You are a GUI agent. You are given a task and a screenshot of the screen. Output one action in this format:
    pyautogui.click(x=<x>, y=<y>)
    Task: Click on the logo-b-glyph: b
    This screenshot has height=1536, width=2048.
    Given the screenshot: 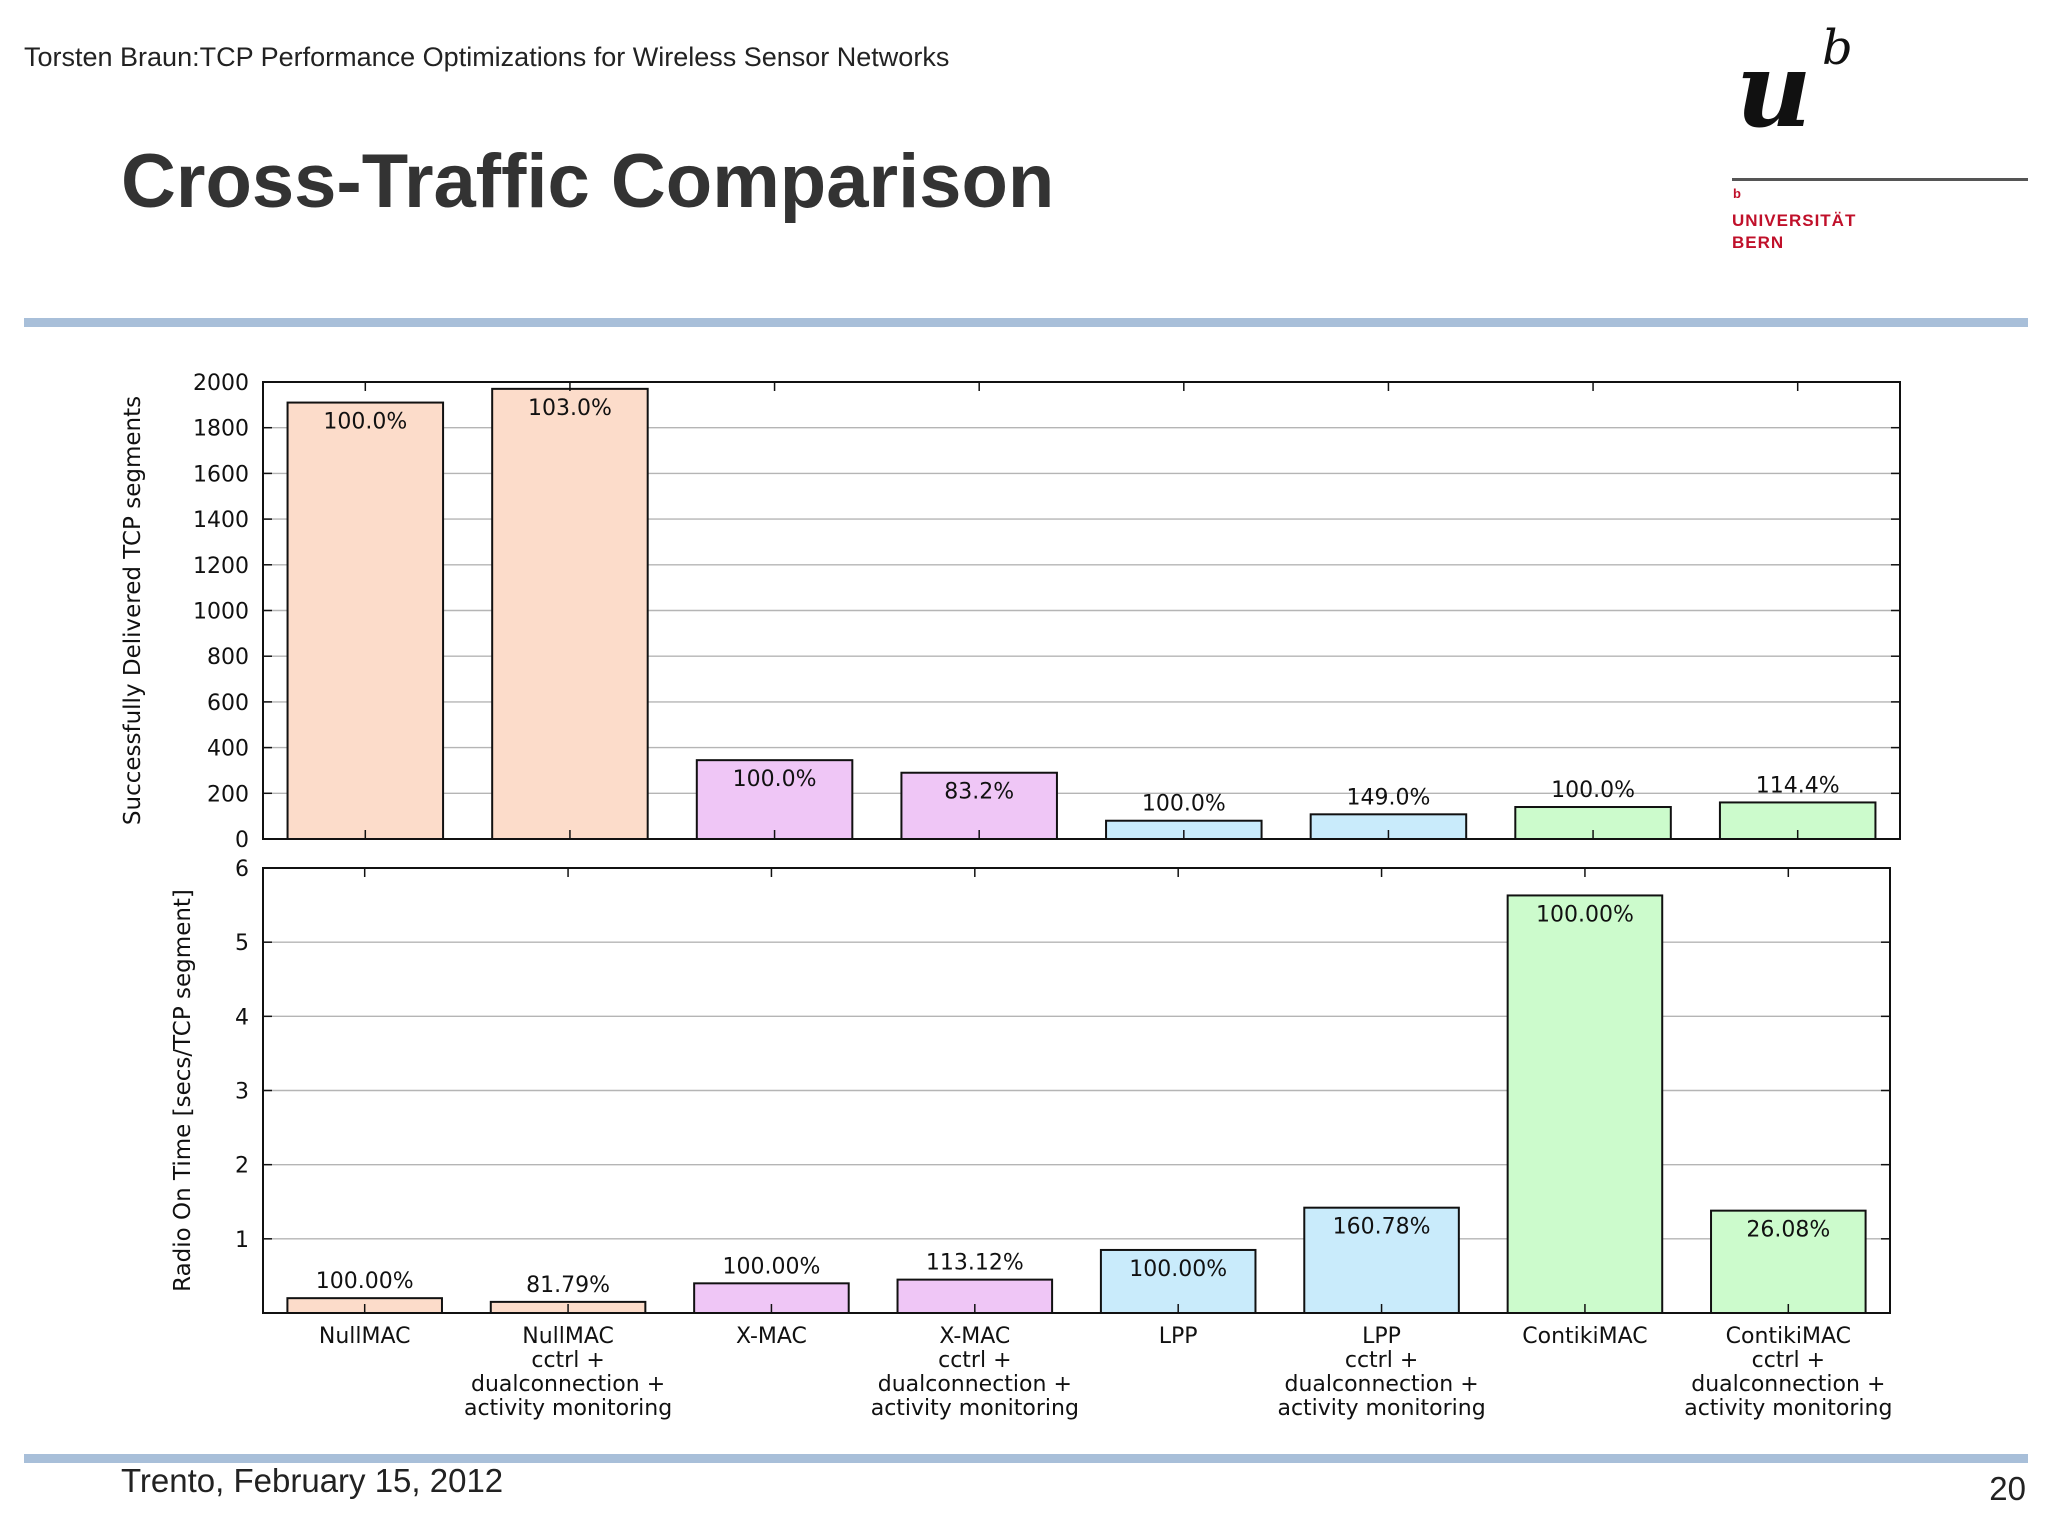 What is the action you would take?
    pyautogui.click(x=1837, y=48)
    